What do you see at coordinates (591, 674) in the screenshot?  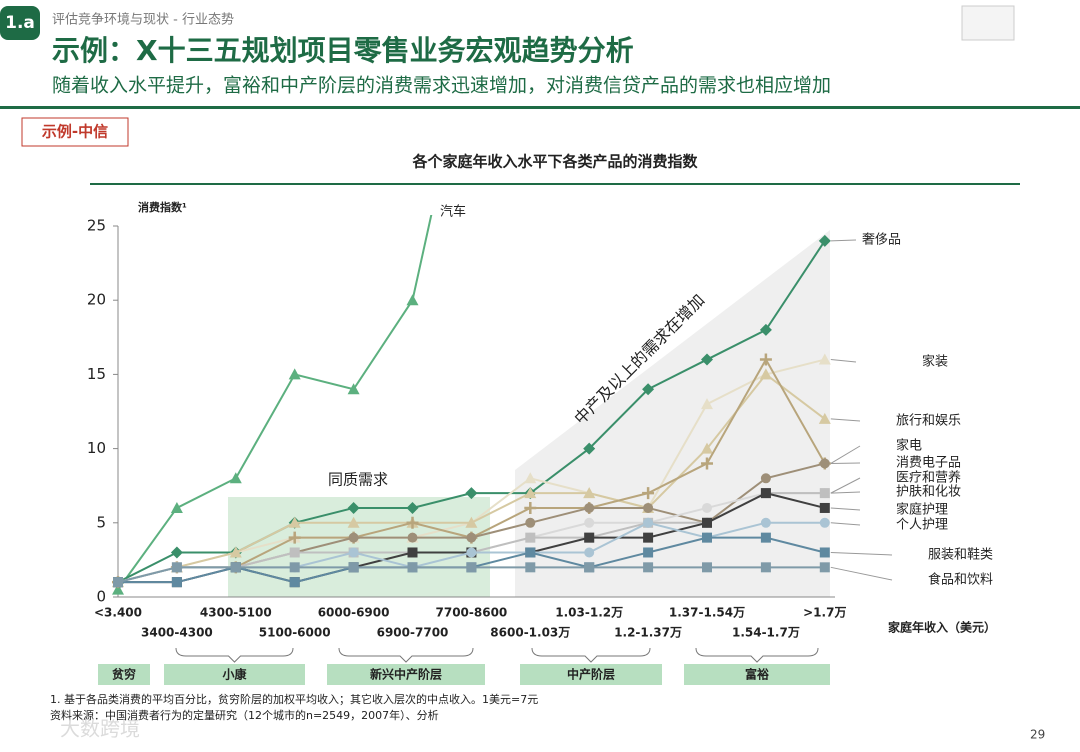 I see `income-group: 中产阶层` at bounding box center [591, 674].